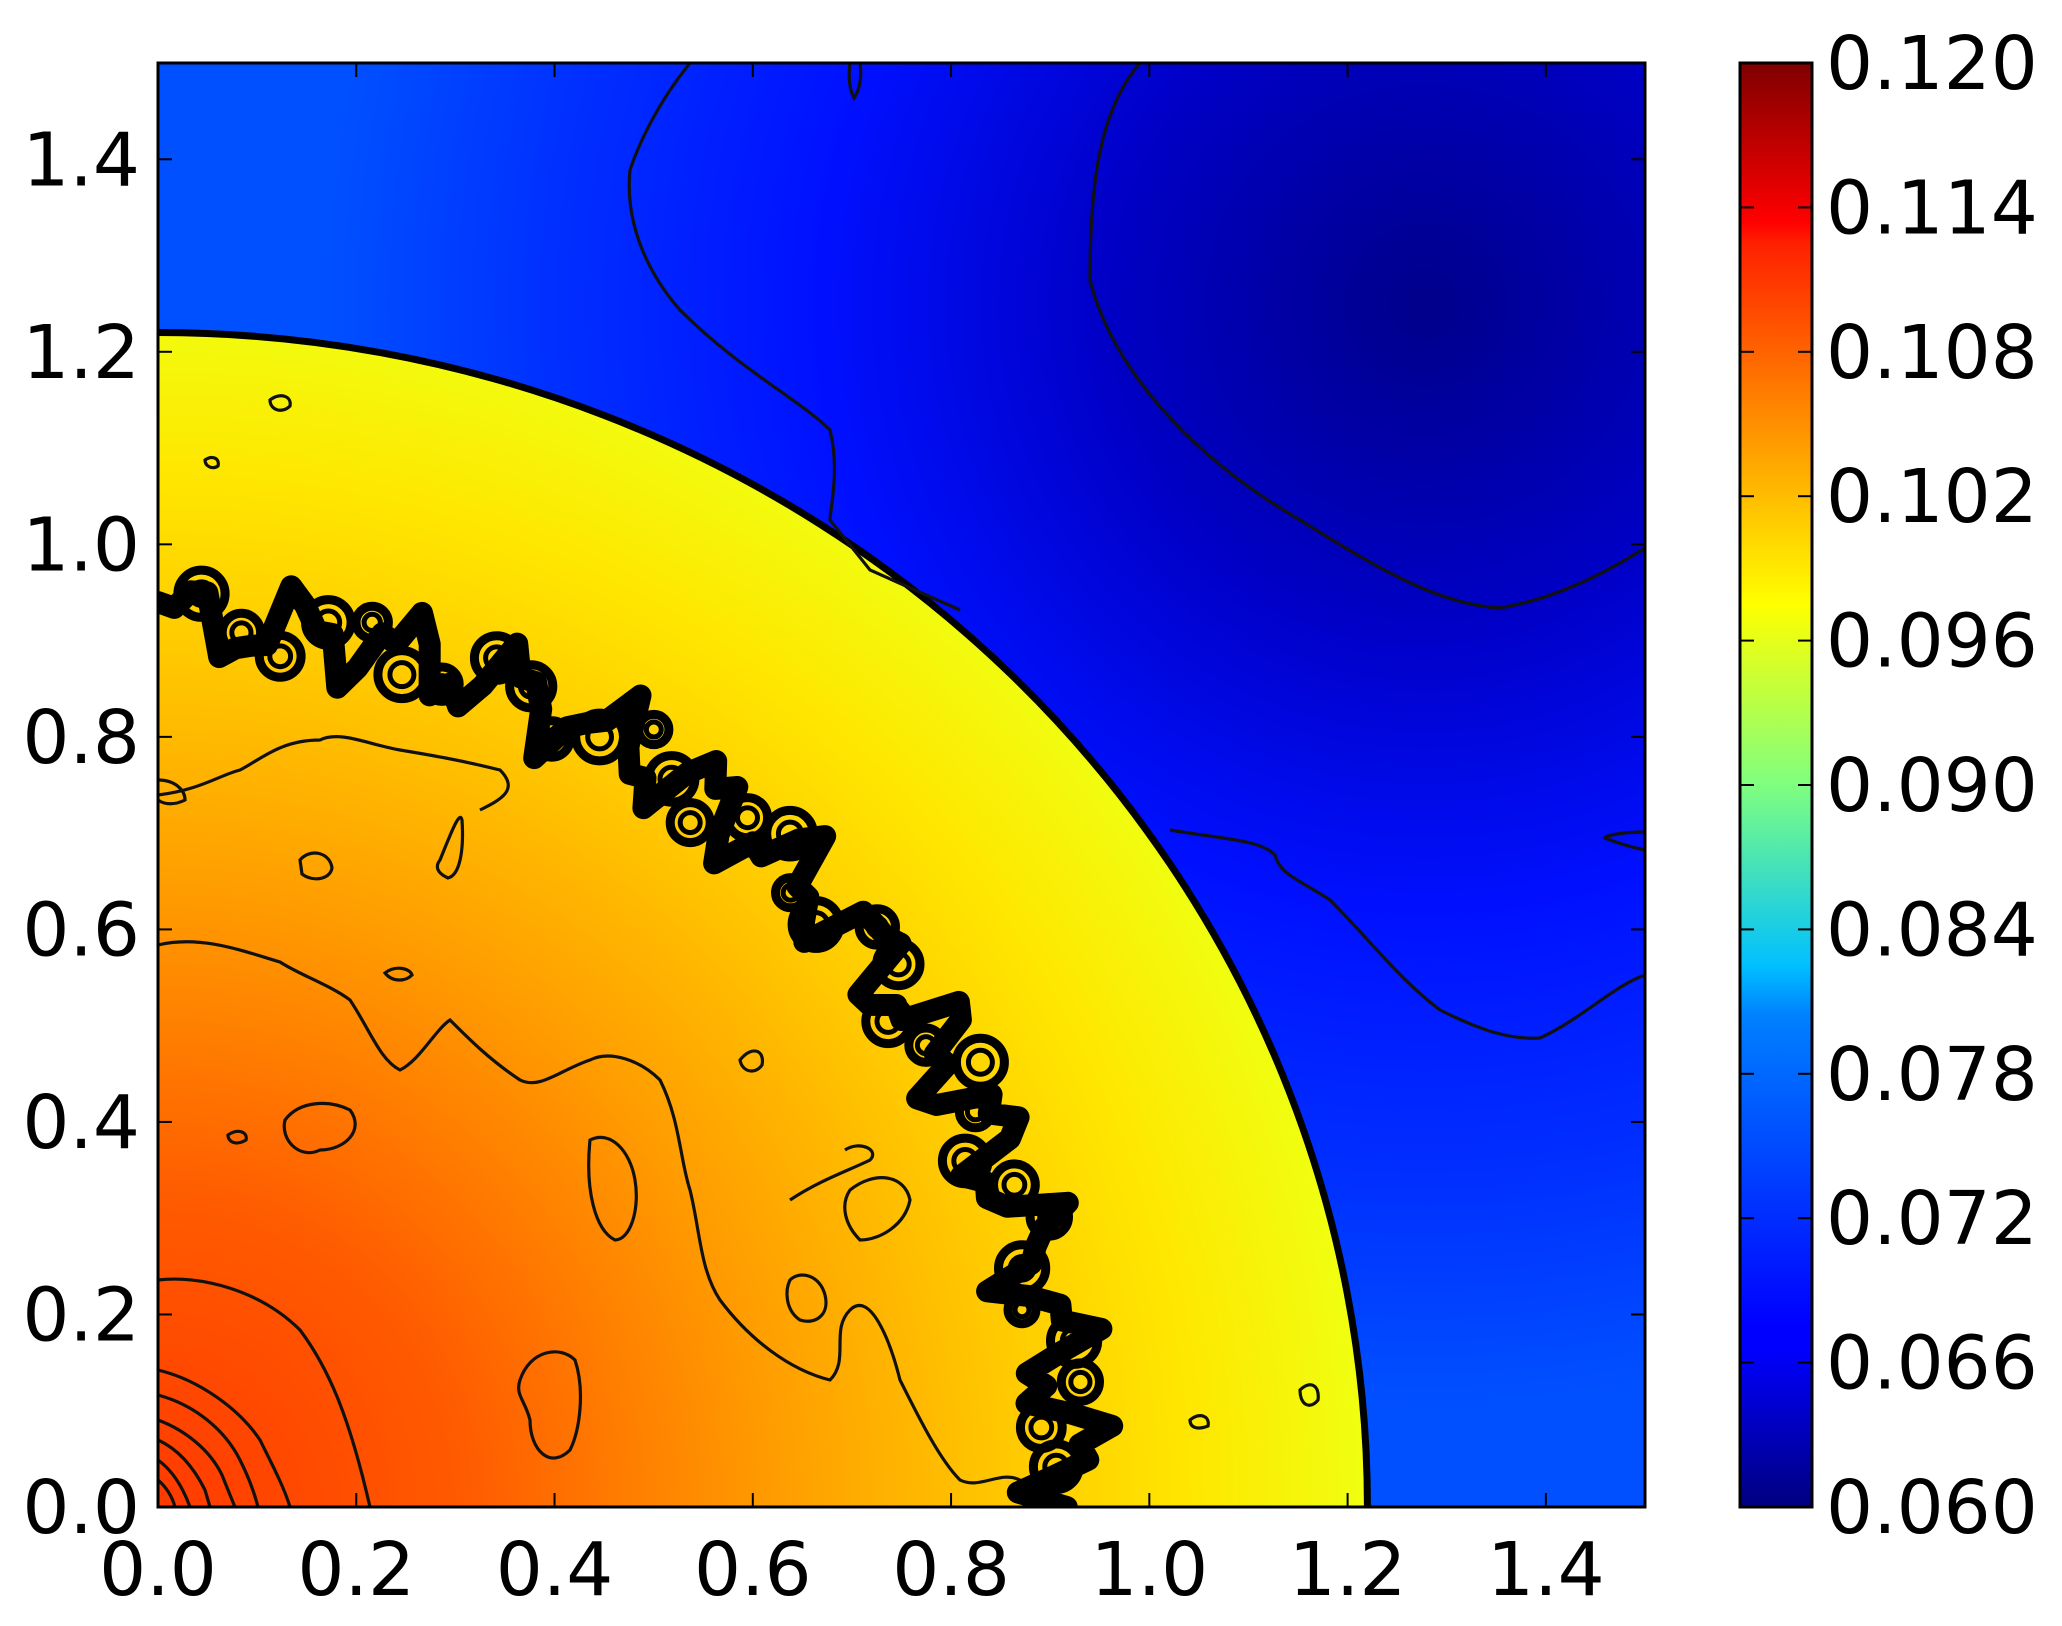 This screenshot has width=2062, height=1626. I want to click on colorbar-tick-label: 0.084, so click(1932, 930).